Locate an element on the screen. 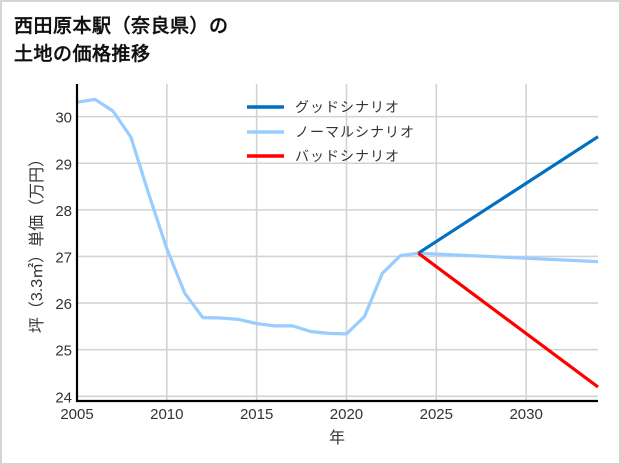 The width and height of the screenshot is (621, 465). legend: グッドシナリオ ノーマルシナリオ バッドシナリオ is located at coordinates (331, 131).